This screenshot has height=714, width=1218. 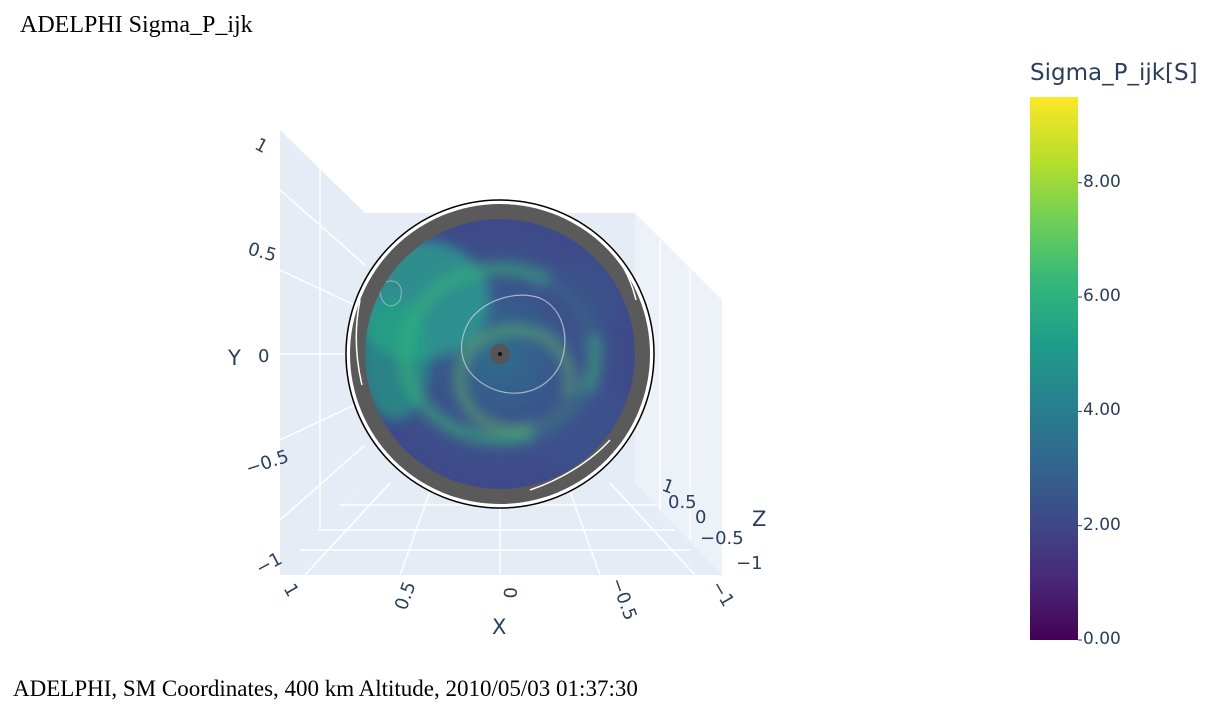 I want to click on pole-center, so click(x=500, y=354).